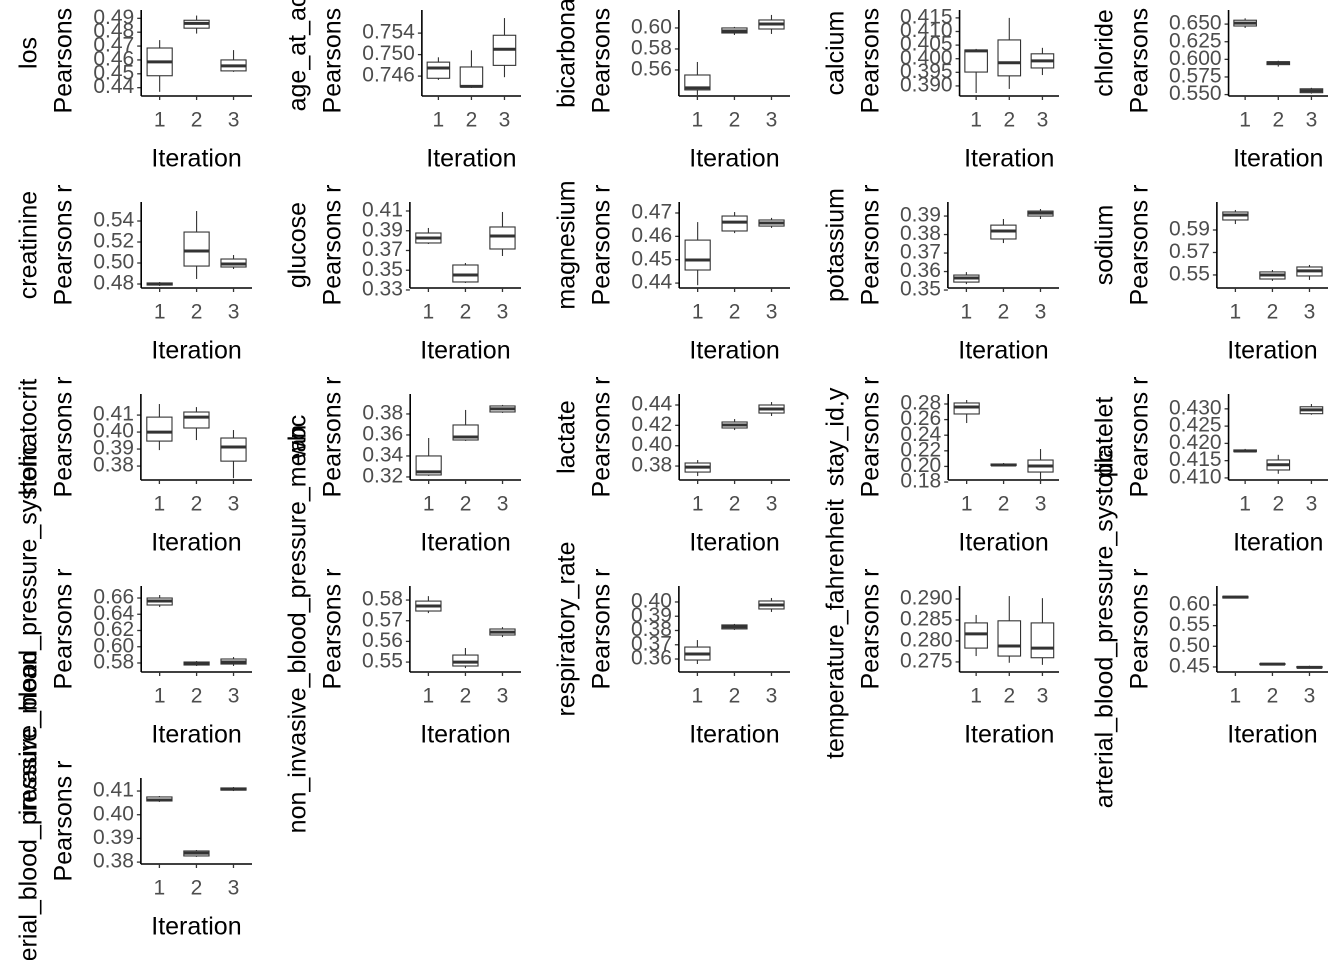 Image resolution: width=1344 pixels, height=960 pixels. What do you see at coordinates (926, 84) in the screenshot?
I see `y-tick-label: 0.390` at bounding box center [926, 84].